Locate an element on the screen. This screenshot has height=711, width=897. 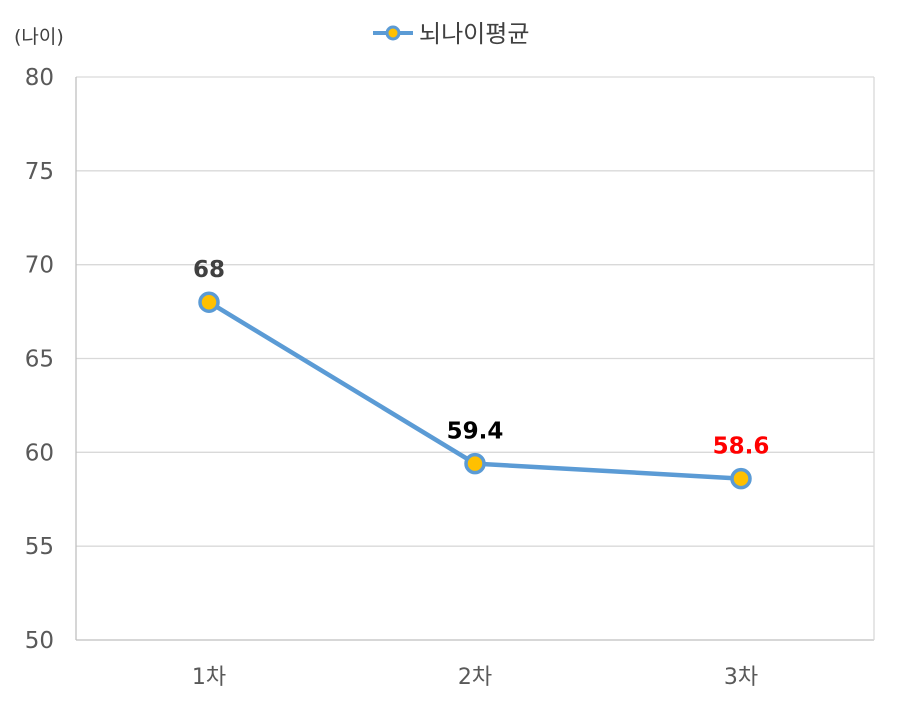
y-tick-label: 55 is located at coordinates (39, 547).